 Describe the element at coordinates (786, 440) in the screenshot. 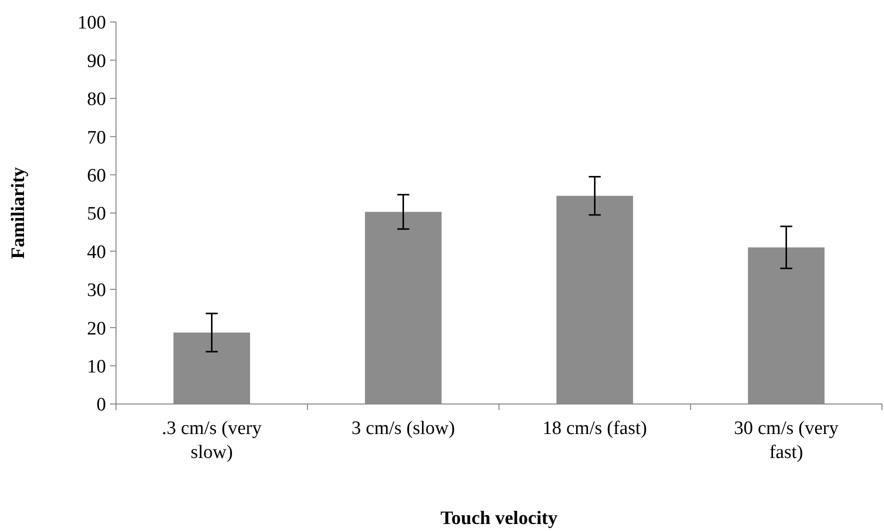

I see `x-tick-label: 30 cm/s (very fast)` at that location.